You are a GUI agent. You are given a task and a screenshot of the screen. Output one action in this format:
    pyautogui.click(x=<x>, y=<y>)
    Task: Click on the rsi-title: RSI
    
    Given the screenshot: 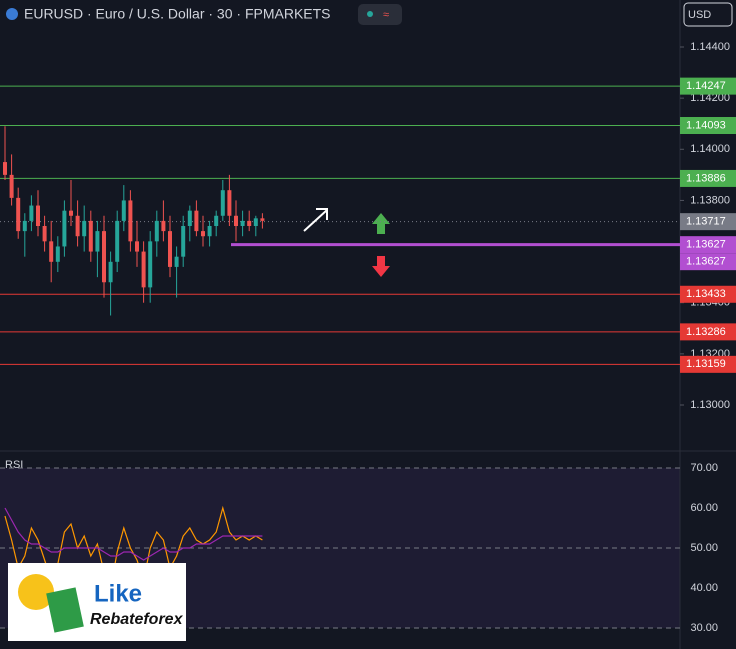 What is the action you would take?
    pyautogui.click(x=14, y=465)
    